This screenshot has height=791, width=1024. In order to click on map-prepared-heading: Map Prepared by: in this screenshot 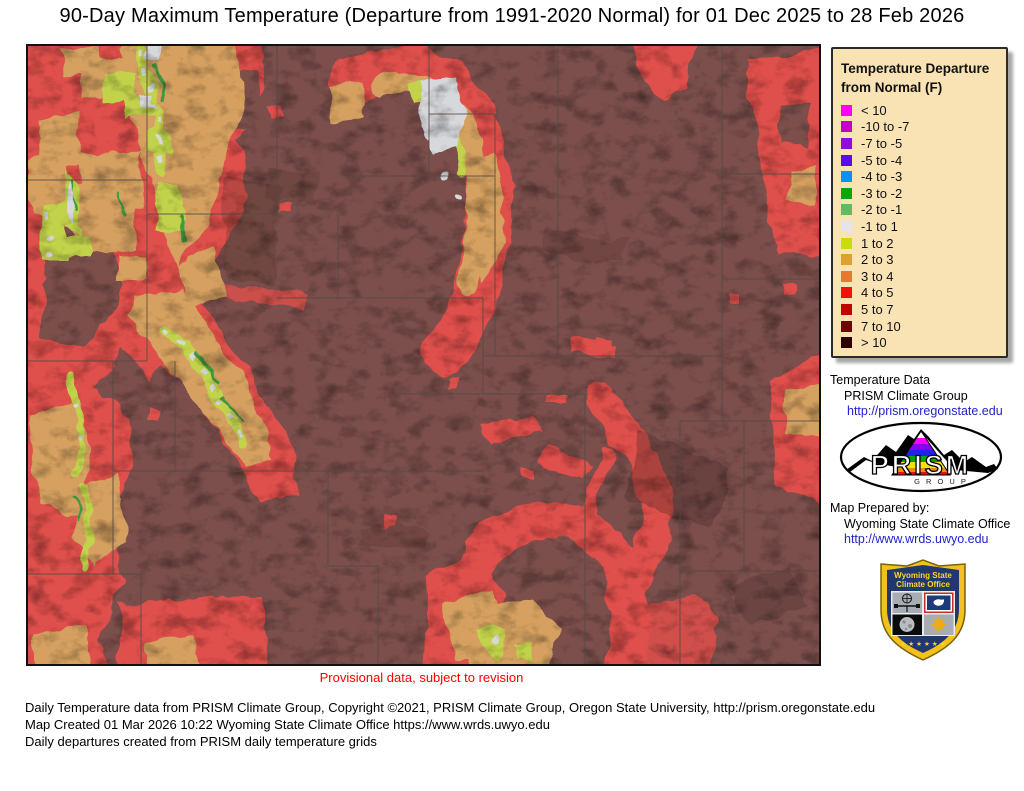, I will do `click(880, 508)`.